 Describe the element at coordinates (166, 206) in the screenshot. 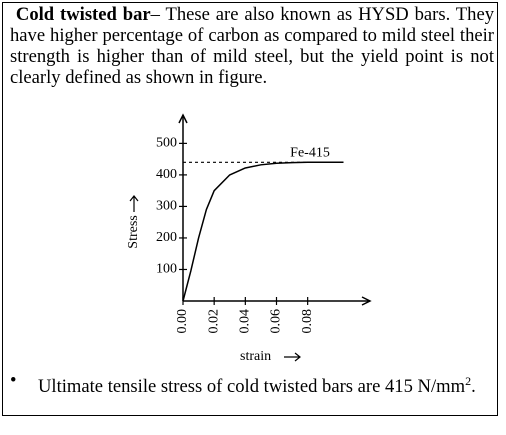

I see `y-tick-label: 300` at that location.